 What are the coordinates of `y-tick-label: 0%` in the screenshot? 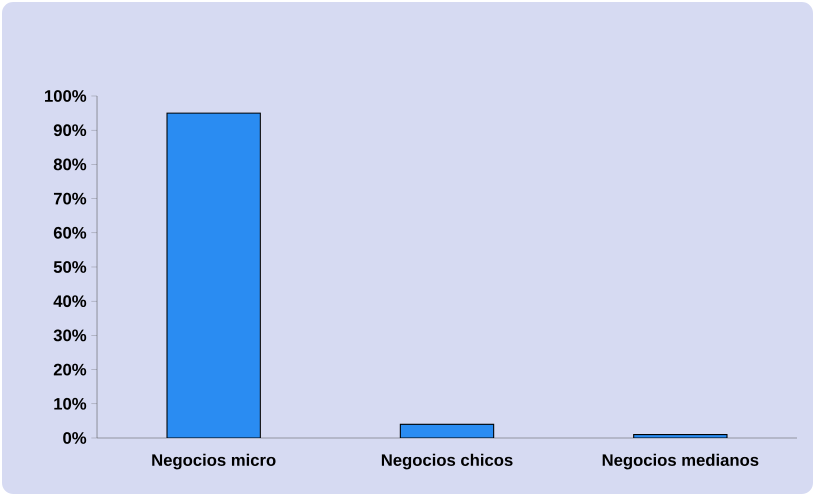 It's located at (74, 438).